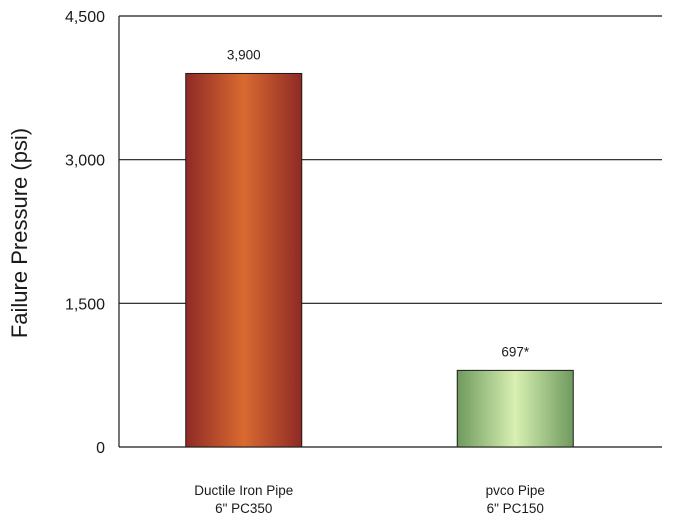 Image resolution: width=678 pixels, height=521 pixels. What do you see at coordinates (85, 233) in the screenshot?
I see `y-tick-labels: 0 1,500 3,000 4,500` at bounding box center [85, 233].